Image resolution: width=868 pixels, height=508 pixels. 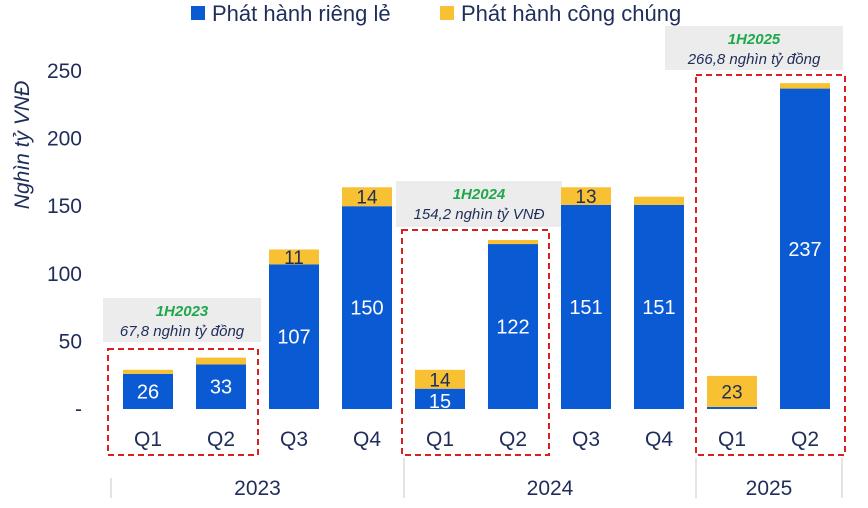 I want to click on data-label-public: 11, so click(x=294, y=258).